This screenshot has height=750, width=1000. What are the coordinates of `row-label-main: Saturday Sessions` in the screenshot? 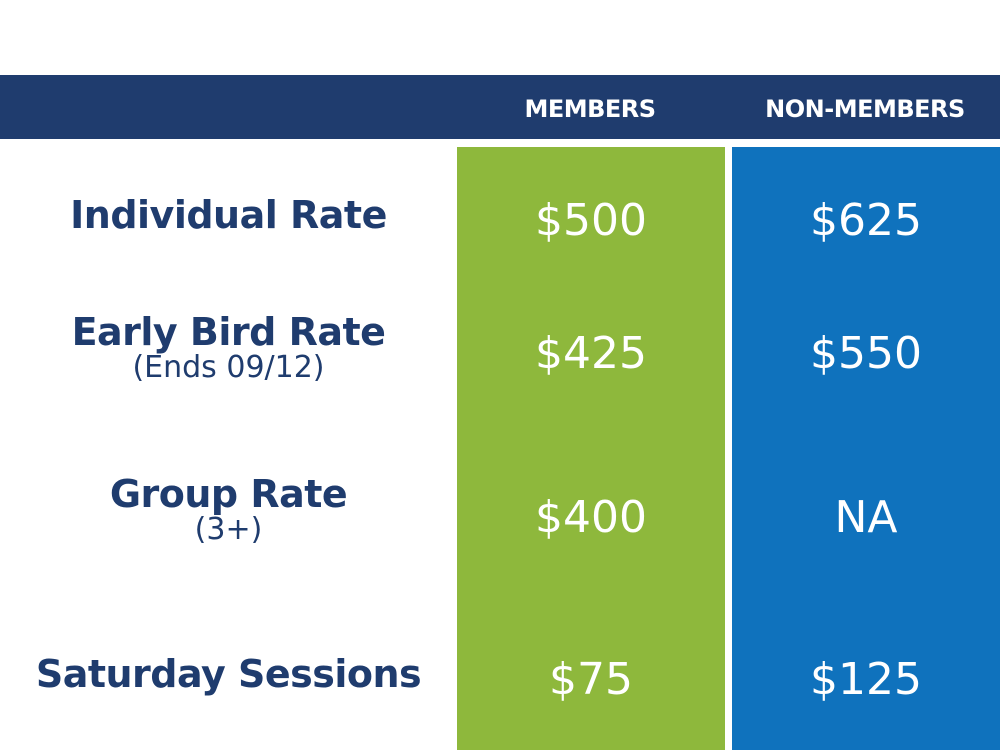 It's located at (228, 674).